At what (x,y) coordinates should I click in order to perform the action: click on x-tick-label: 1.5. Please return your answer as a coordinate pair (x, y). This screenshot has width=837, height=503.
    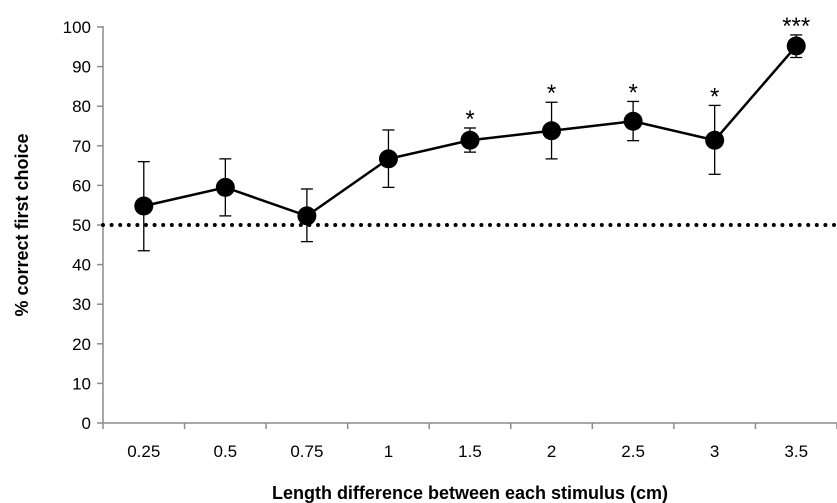
    Looking at the image, I should click on (470, 451).